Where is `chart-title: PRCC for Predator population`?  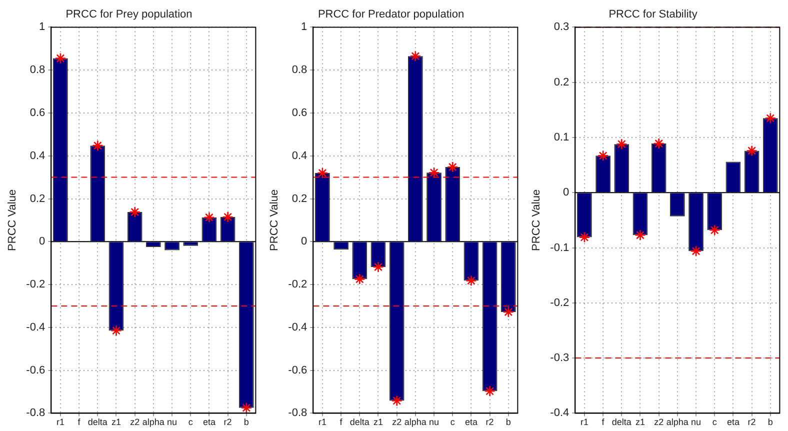 chart-title: PRCC for Predator population is located at coordinates (391, 14).